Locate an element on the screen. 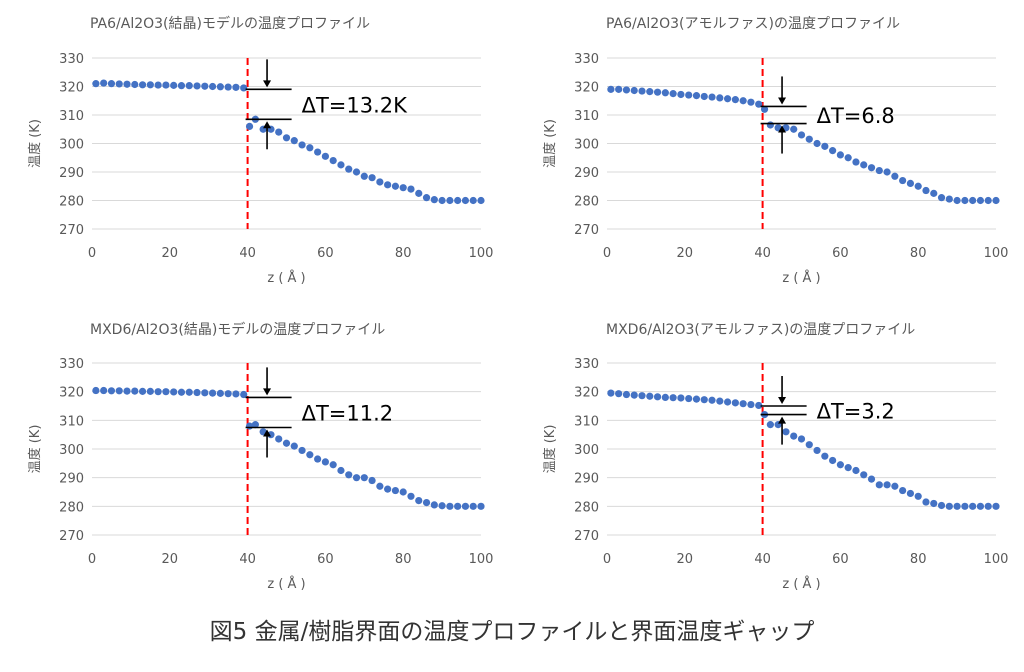  figure-caption: 図5 金属/樹脂界面の温度プロファイルと界面温度ギャップ is located at coordinates (512, 632).